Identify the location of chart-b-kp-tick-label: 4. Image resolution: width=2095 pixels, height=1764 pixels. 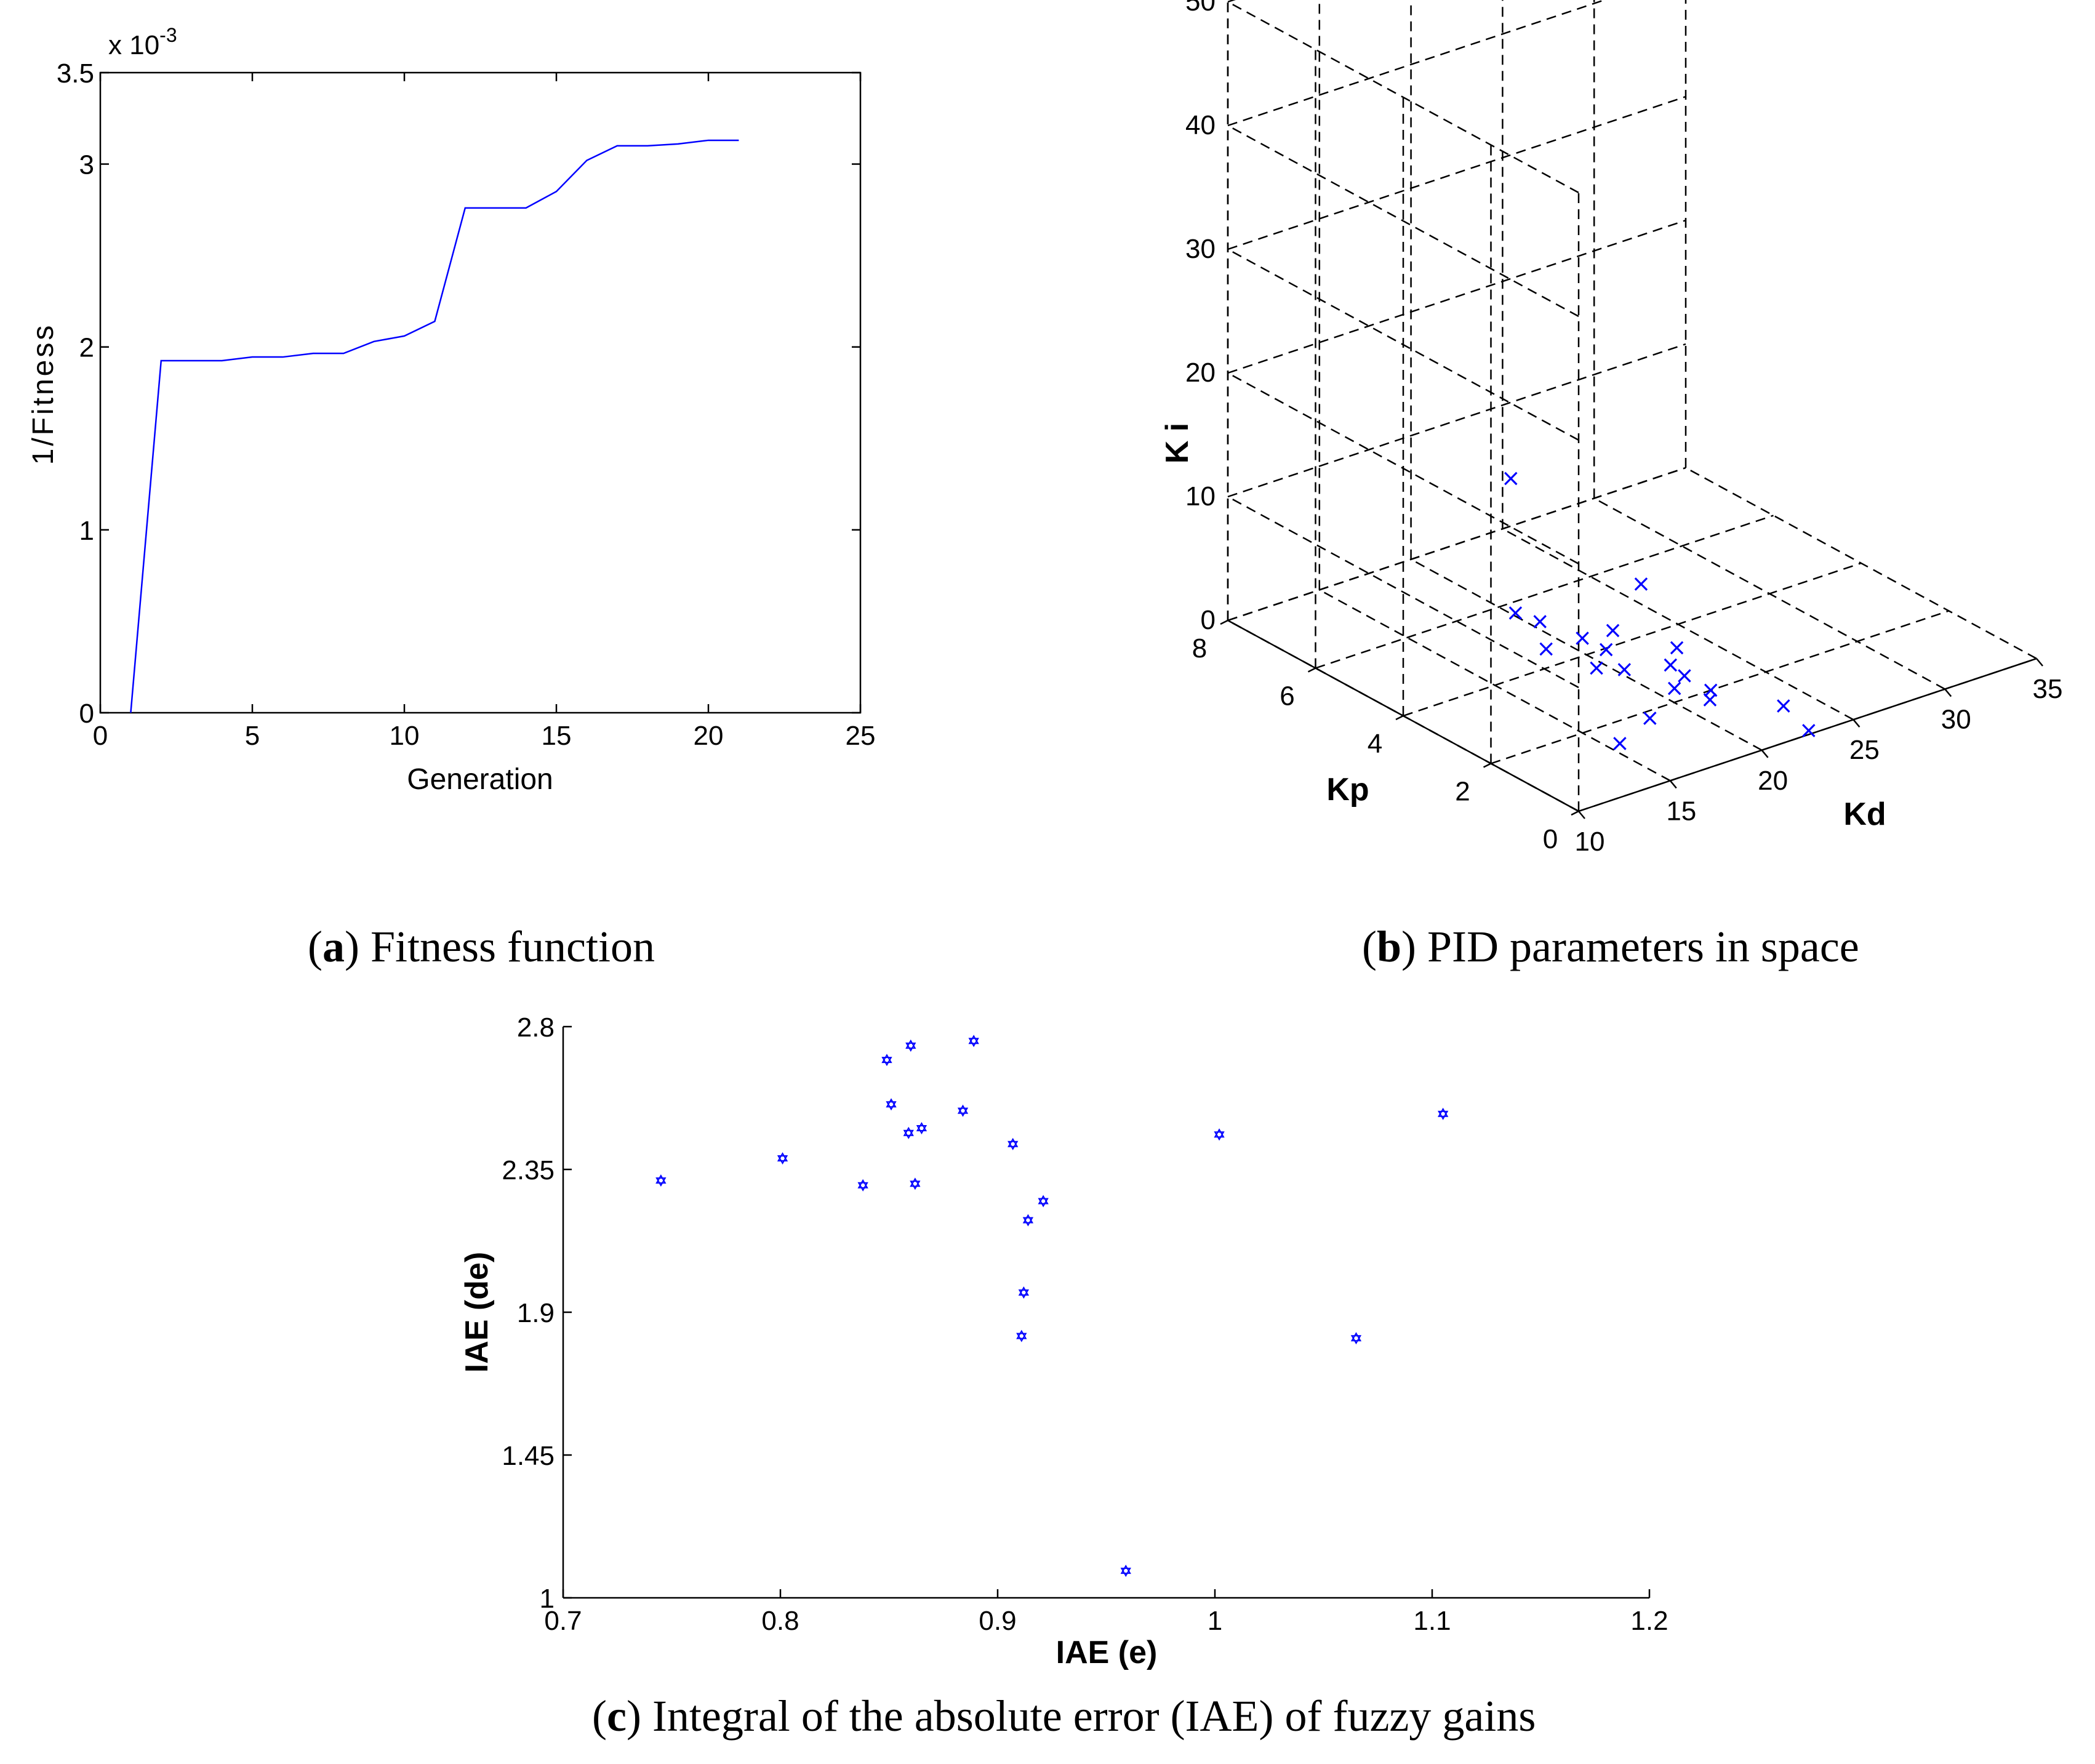
(1375, 744).